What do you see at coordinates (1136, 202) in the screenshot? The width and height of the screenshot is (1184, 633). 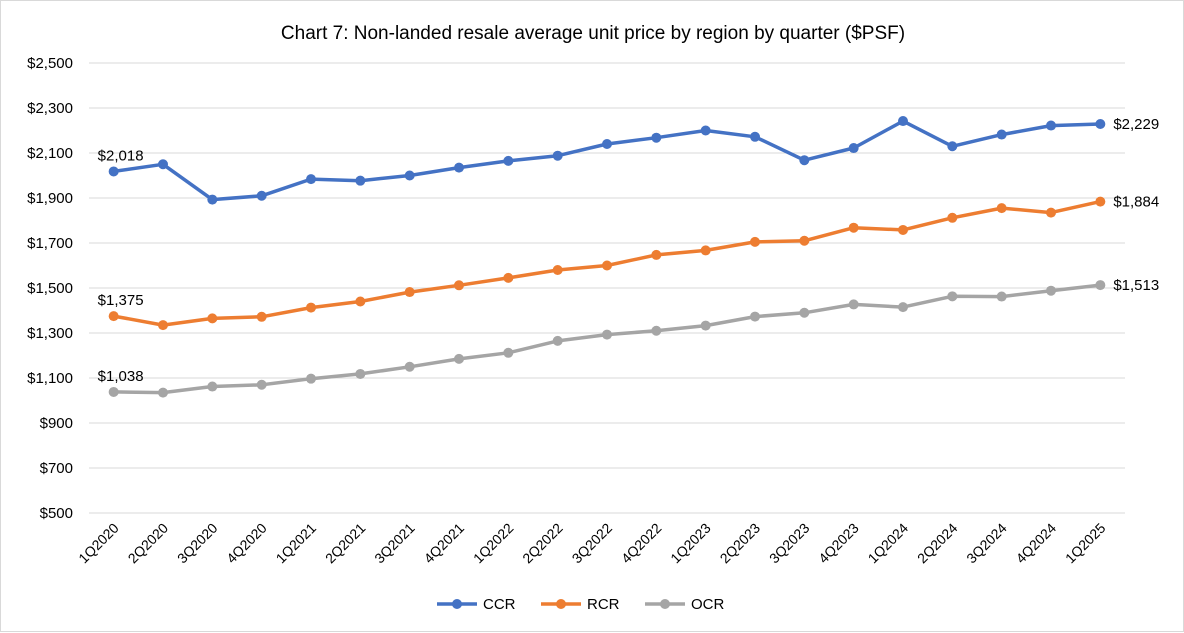 I see `end-data-label: $1,884` at bounding box center [1136, 202].